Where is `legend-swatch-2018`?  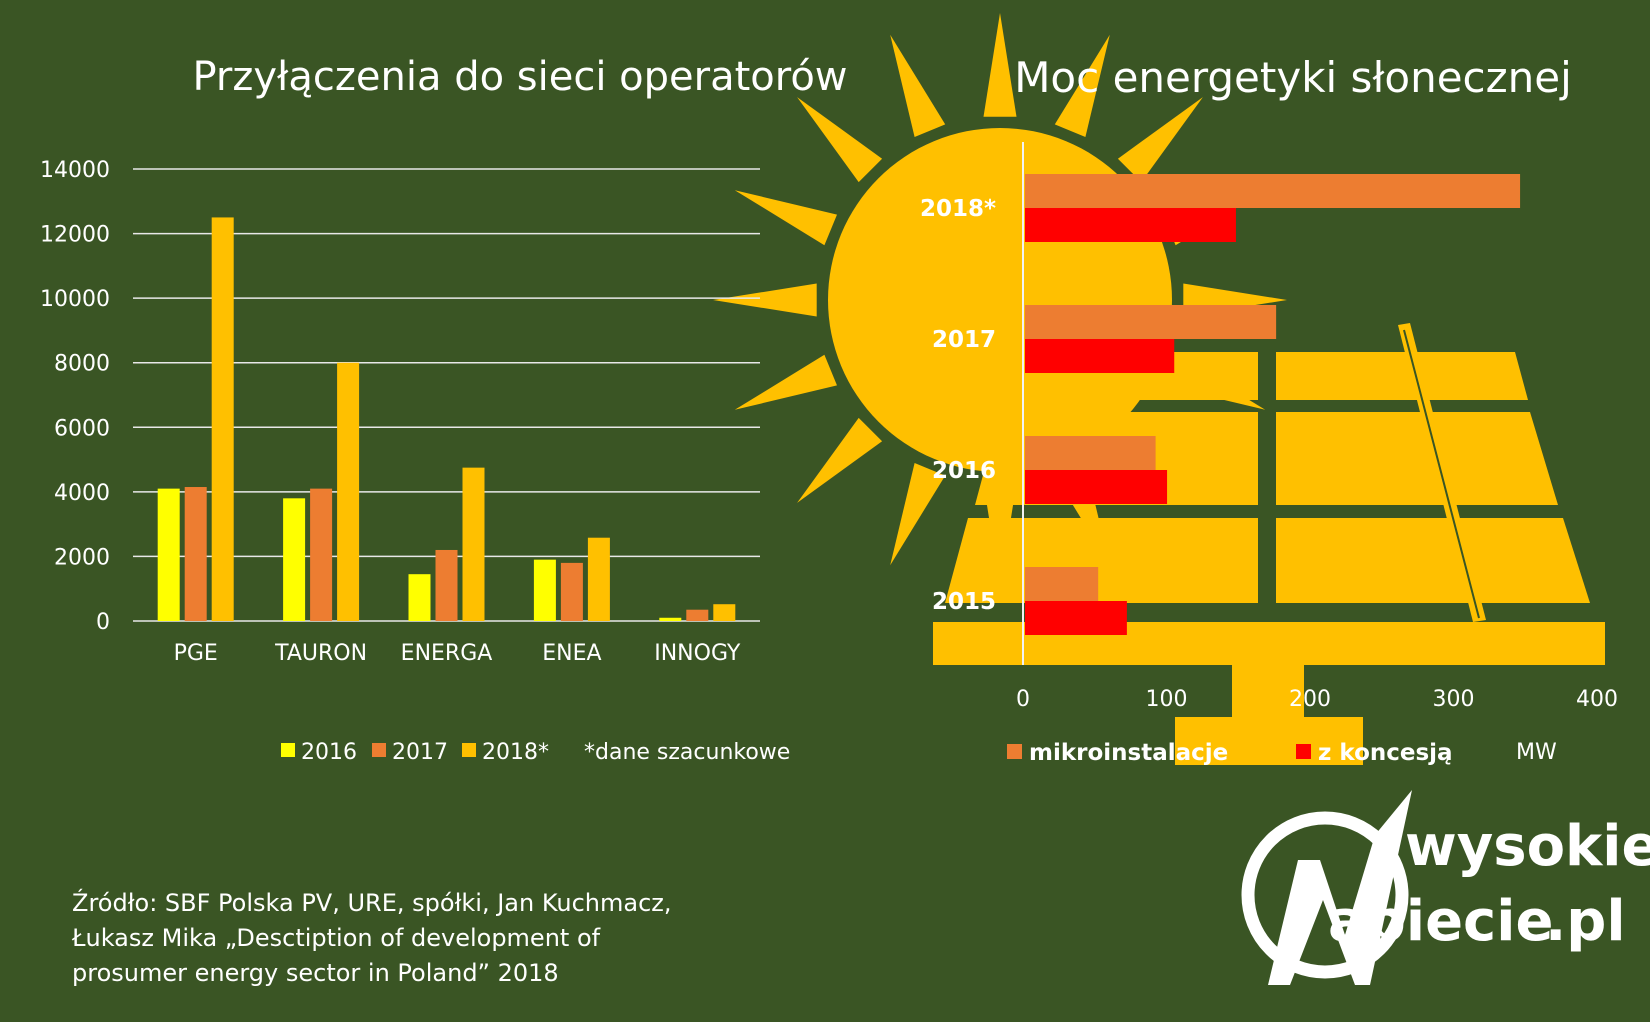 legend-swatch-2018 is located at coordinates (469, 750).